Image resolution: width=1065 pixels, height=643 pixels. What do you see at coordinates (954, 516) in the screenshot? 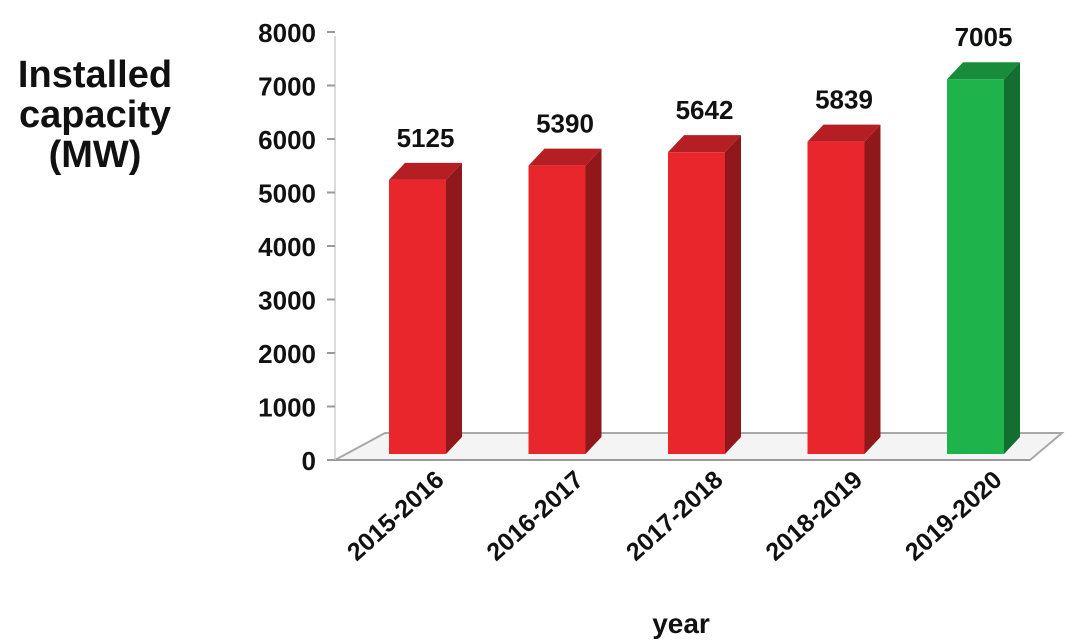
I see `x-tick-label: 2019-2020` at bounding box center [954, 516].